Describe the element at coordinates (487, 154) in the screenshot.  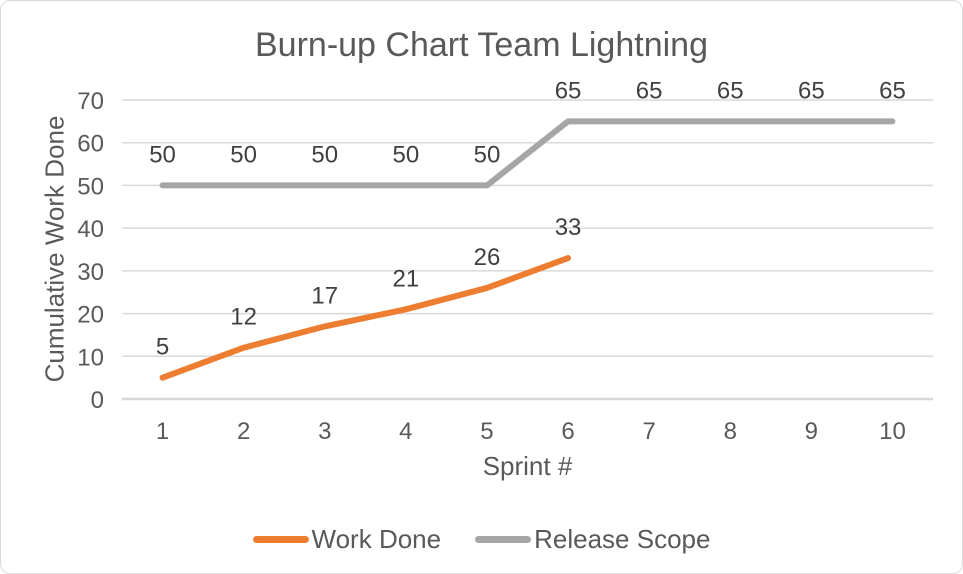
I see `release-scope-data-label-5: 50` at that location.